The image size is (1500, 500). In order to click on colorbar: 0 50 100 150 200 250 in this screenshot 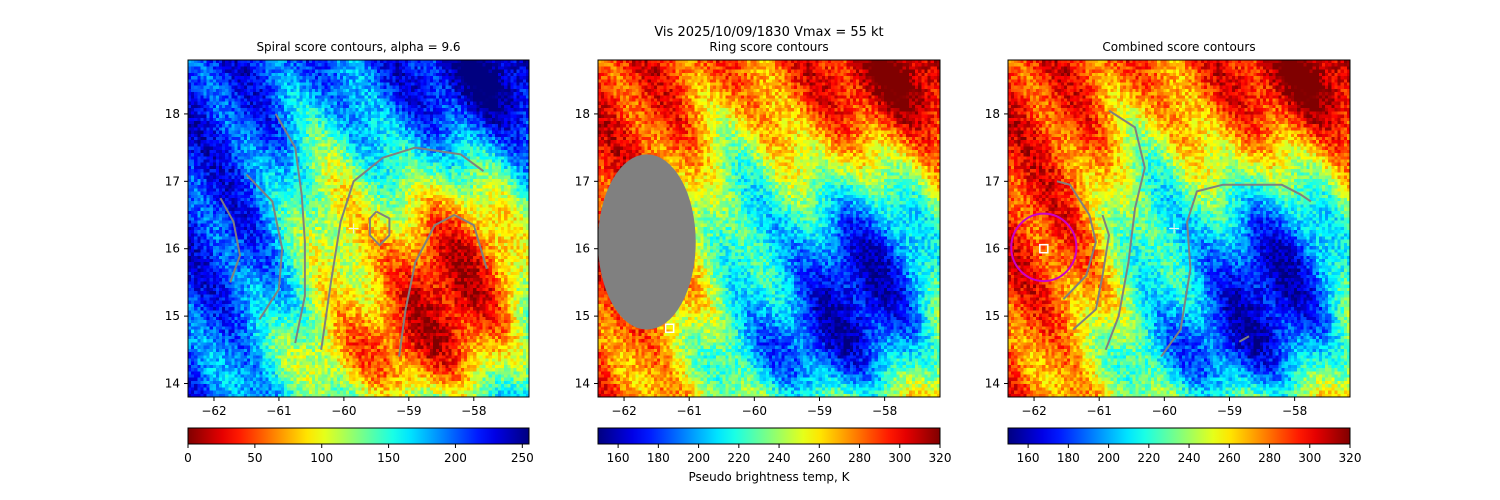, I will do `click(359, 446)`.